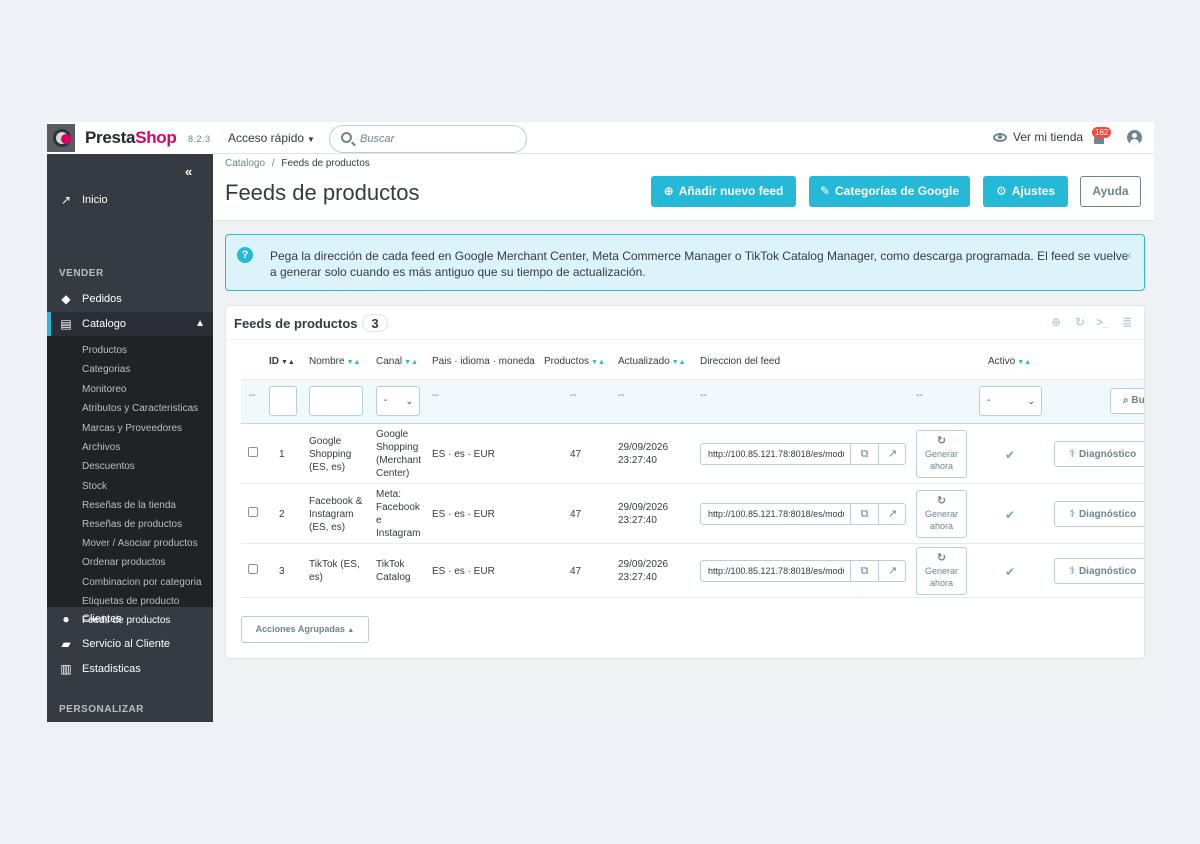 The height and width of the screenshot is (844, 1200). What do you see at coordinates (132, 428) in the screenshot?
I see `submenu-item: Marcas y Proveedores` at bounding box center [132, 428].